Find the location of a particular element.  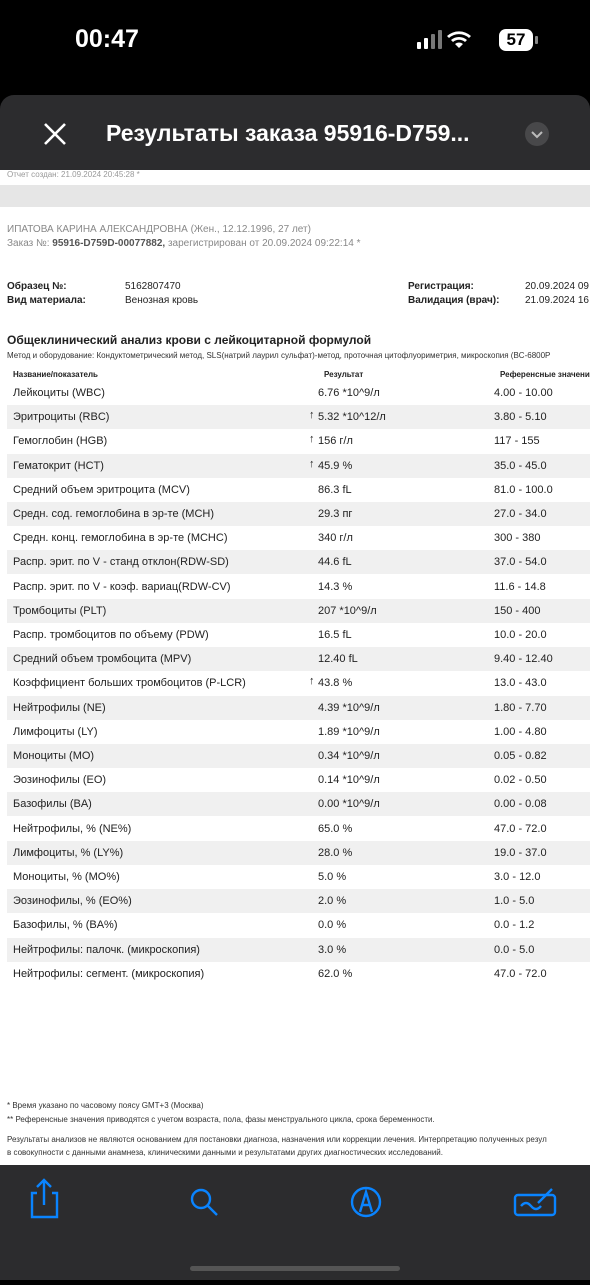

table-row: Лейкоциты (WBC) 6.76 *10^9/л 4.00 - 10.00 is located at coordinates (298, 393).